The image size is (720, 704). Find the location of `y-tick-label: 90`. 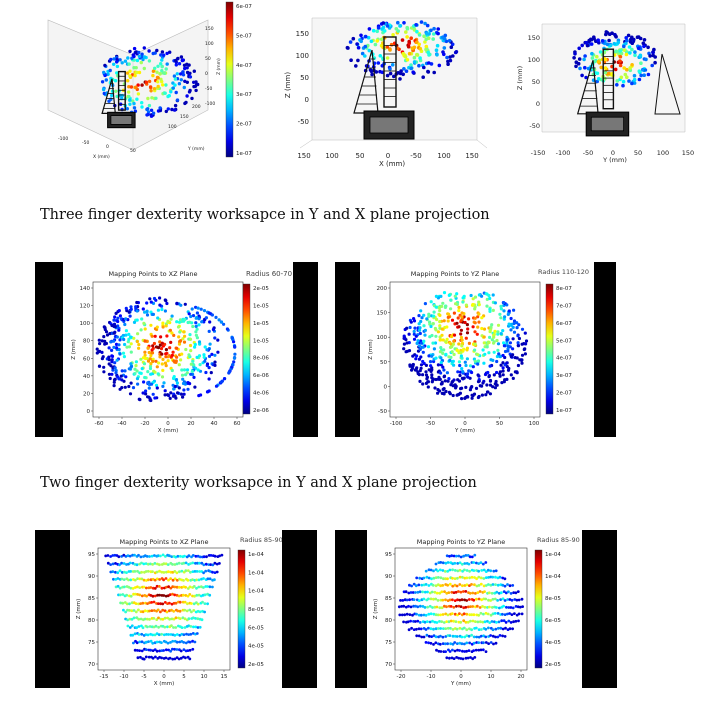

y-tick-label: 90 is located at coordinates (91, 577).